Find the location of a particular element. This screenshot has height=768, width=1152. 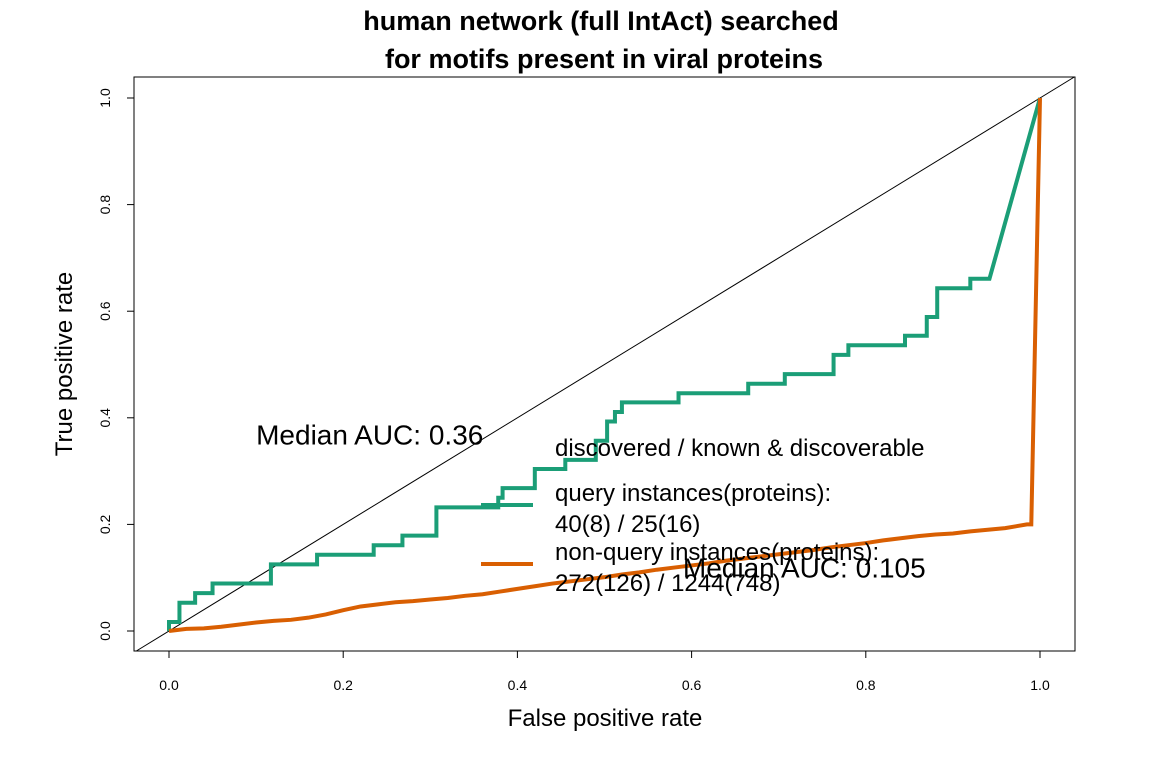

x-tick-label: 0.4 is located at coordinates (518, 685).